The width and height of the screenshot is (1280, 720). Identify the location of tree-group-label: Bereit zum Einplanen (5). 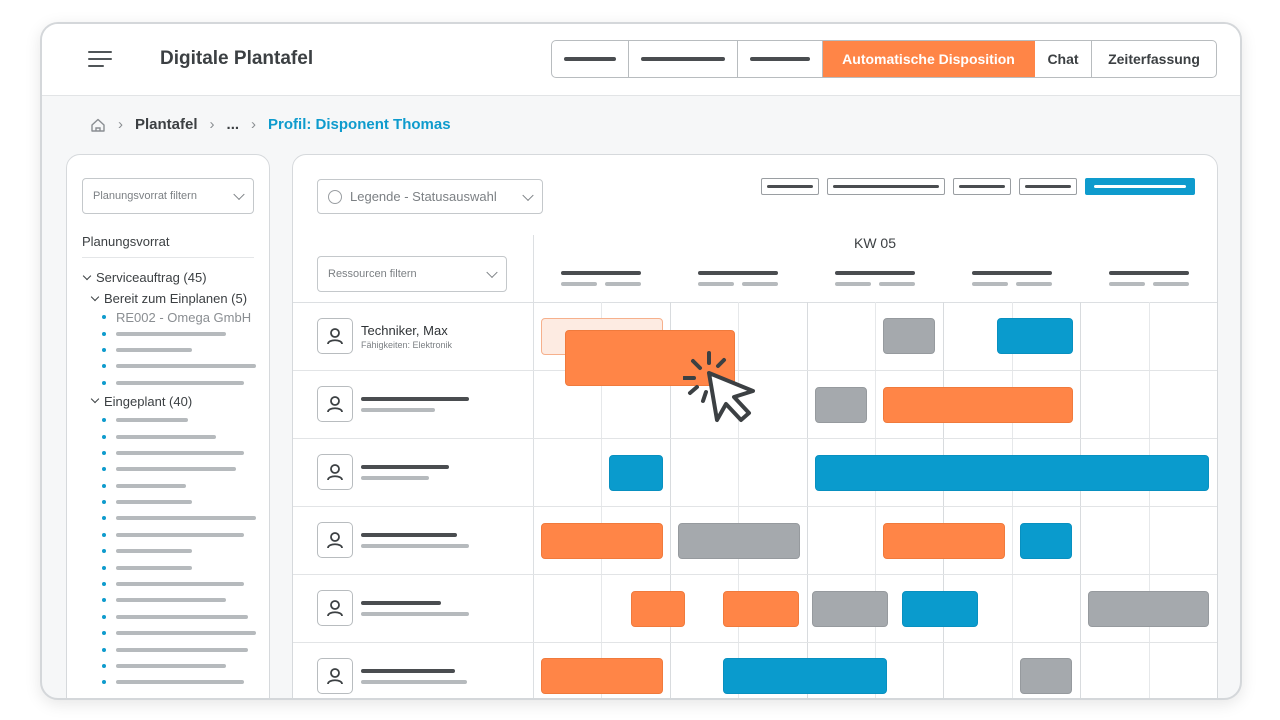
(176, 298).